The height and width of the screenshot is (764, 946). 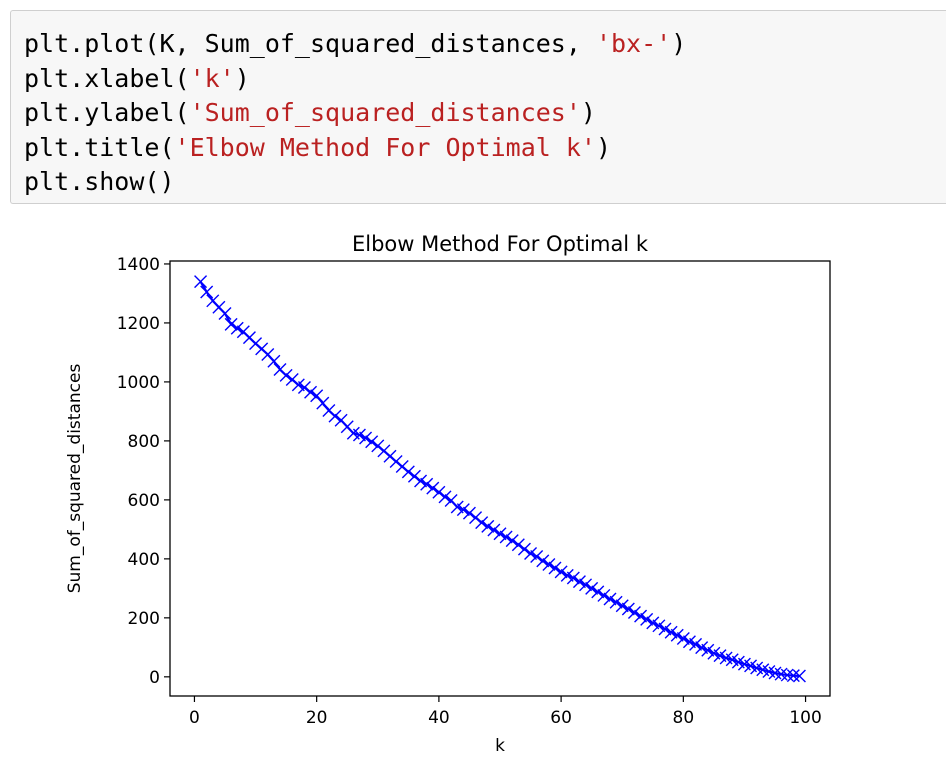 I want to click on string-literal: 'k', so click(x=212, y=78).